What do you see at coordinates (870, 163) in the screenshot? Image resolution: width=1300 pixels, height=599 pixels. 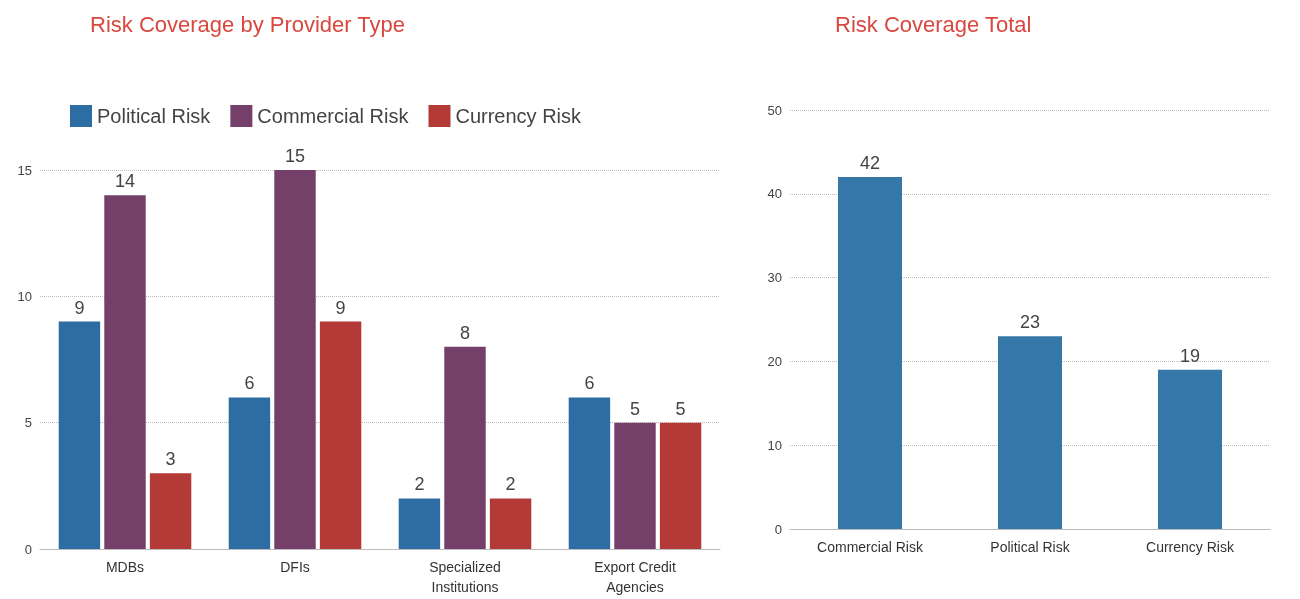 I see `data-label: 42` at bounding box center [870, 163].